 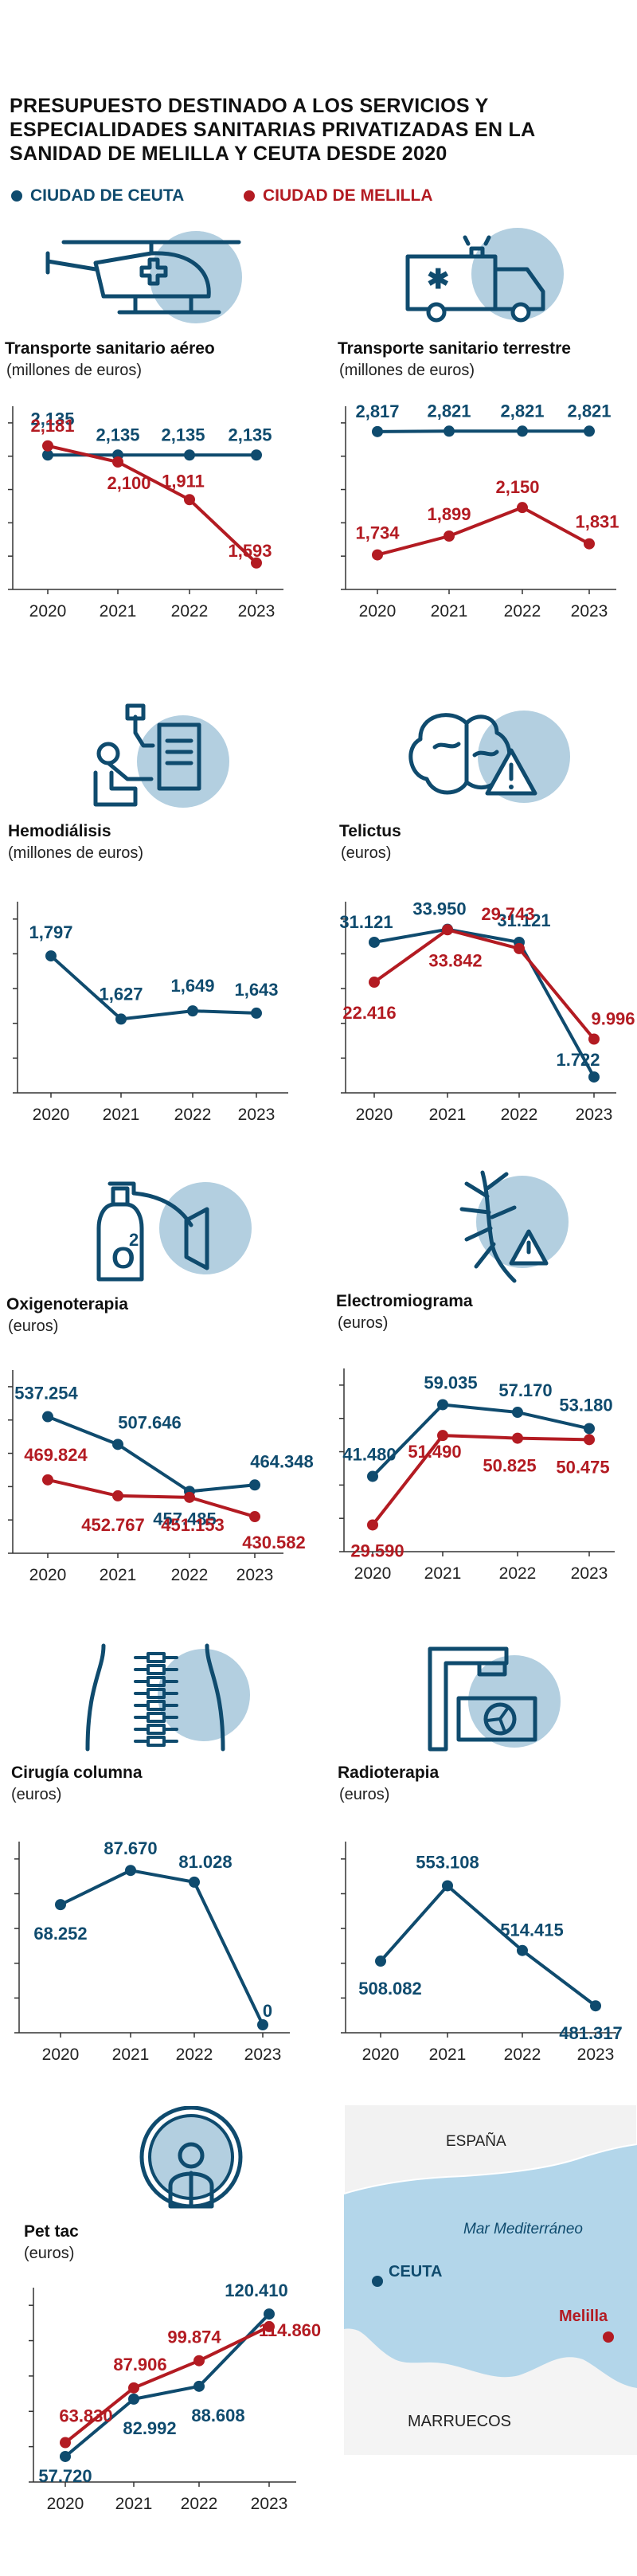 I want to click on legend-melilla-label: CIUDAD DE MELILLA, so click(x=348, y=195).